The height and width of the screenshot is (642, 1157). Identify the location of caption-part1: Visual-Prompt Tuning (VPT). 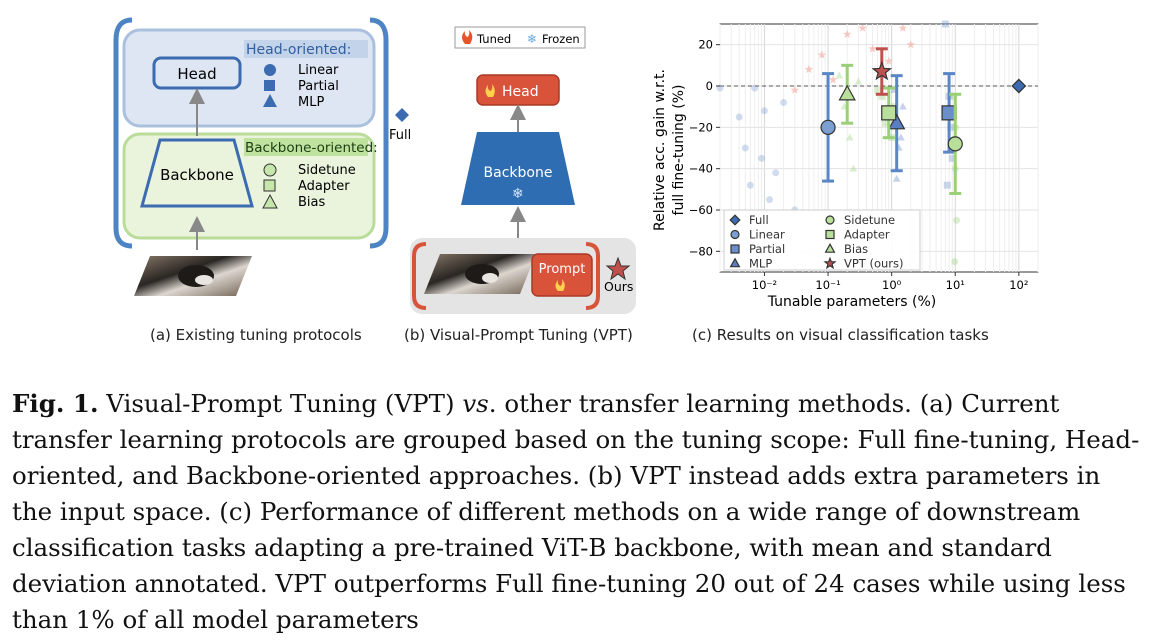
(280, 403).